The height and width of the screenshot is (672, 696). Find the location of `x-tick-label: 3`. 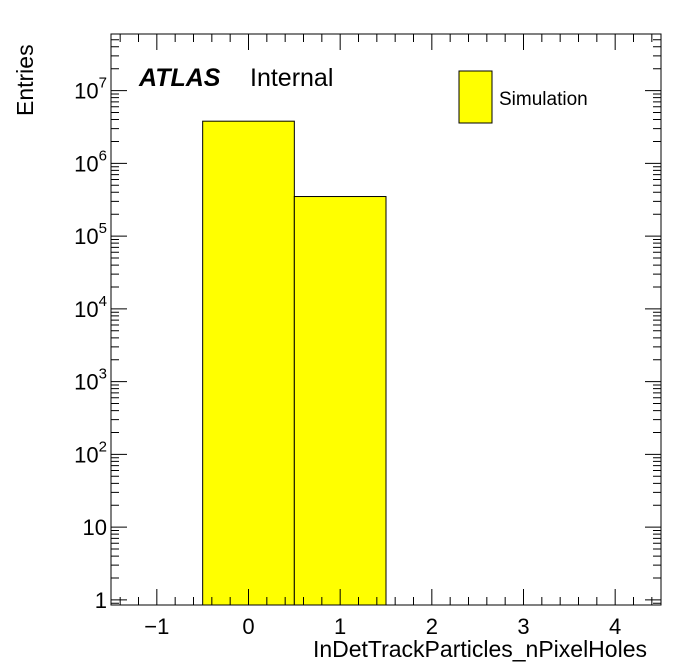

x-tick-label: 3 is located at coordinates (523, 626).